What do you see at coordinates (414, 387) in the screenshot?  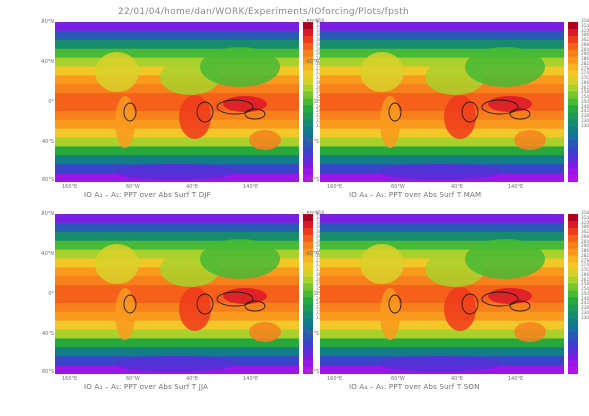 I see `panel-caption: IO A₄ – A₁: PPT over Abs Surf T SON` at bounding box center [414, 387].